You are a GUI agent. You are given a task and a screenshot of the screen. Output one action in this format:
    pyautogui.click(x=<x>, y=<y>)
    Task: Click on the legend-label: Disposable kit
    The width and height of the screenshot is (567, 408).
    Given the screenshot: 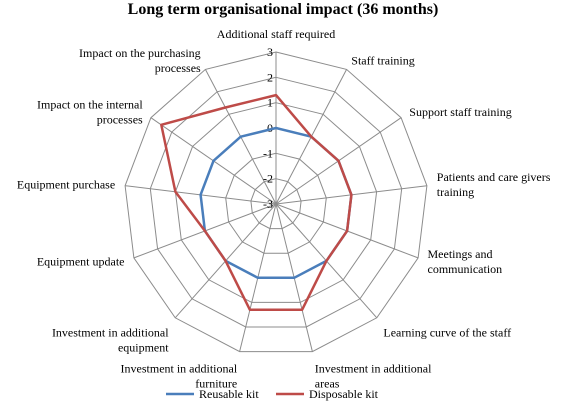 What is the action you would take?
    pyautogui.click(x=344, y=394)
    